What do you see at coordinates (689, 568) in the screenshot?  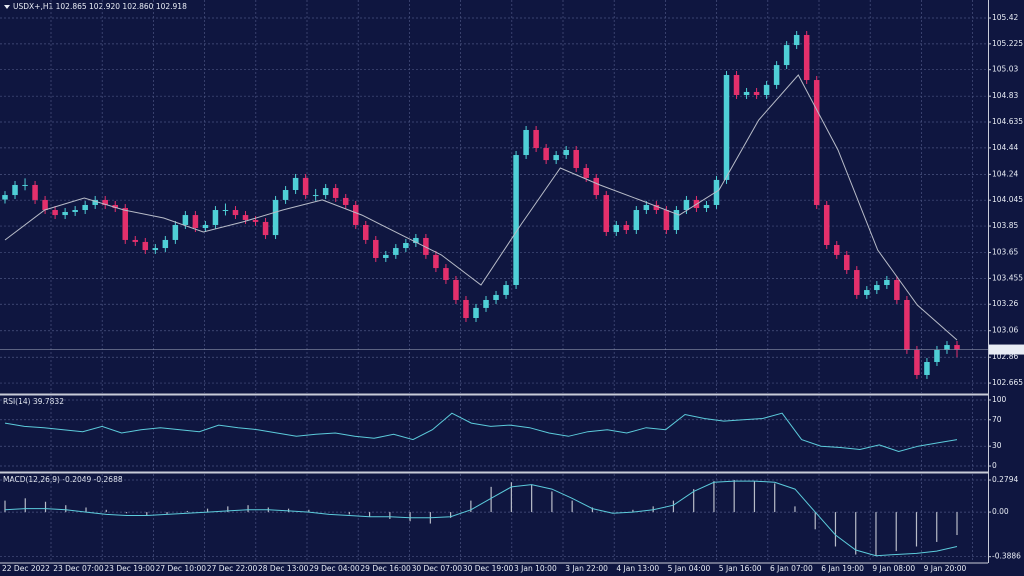 I see `x-tick-label: 5 Jan 04:00` at bounding box center [689, 568].